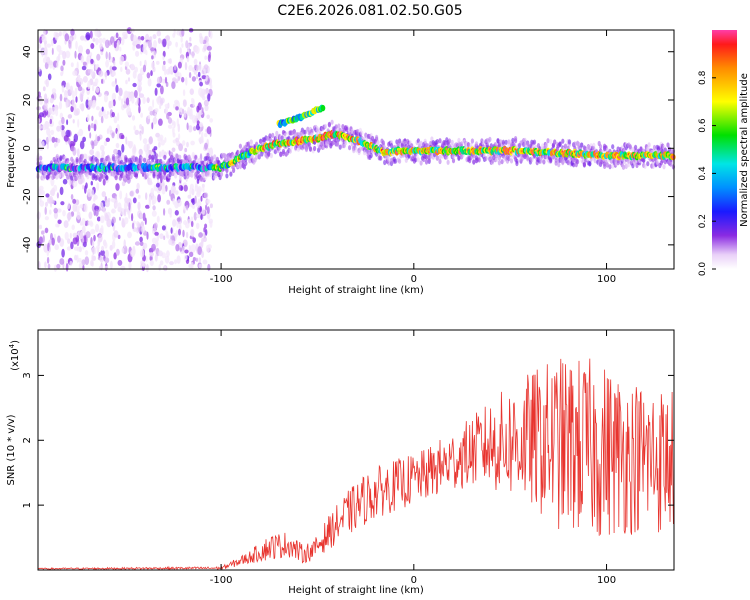  What do you see at coordinates (356, 290) in the screenshot?
I see `spectrogram-x-axis-label: Height of straight line (km)` at bounding box center [356, 290].